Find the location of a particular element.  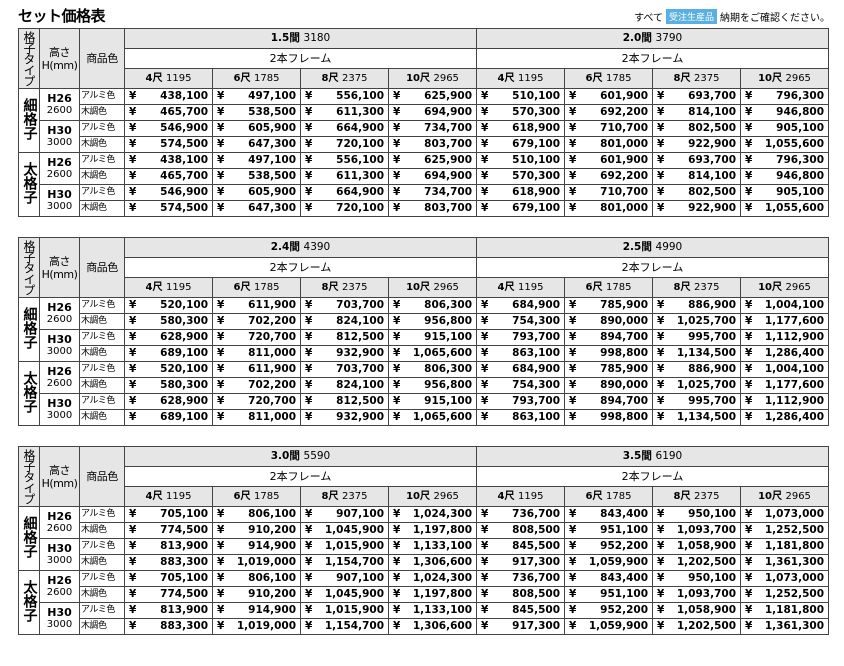

price-cell: ¥1,154,700 is located at coordinates (344, 562).